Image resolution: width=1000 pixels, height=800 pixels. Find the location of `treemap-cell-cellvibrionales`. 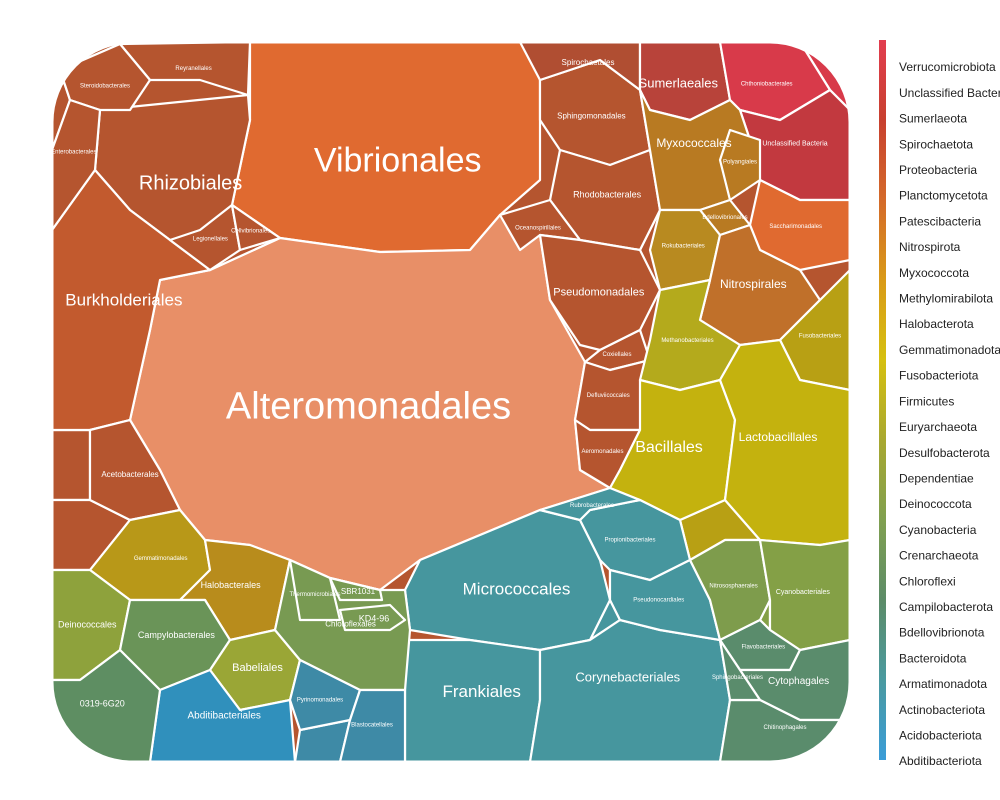

treemap-cell-cellvibrionales is located at coordinates (256, 227).